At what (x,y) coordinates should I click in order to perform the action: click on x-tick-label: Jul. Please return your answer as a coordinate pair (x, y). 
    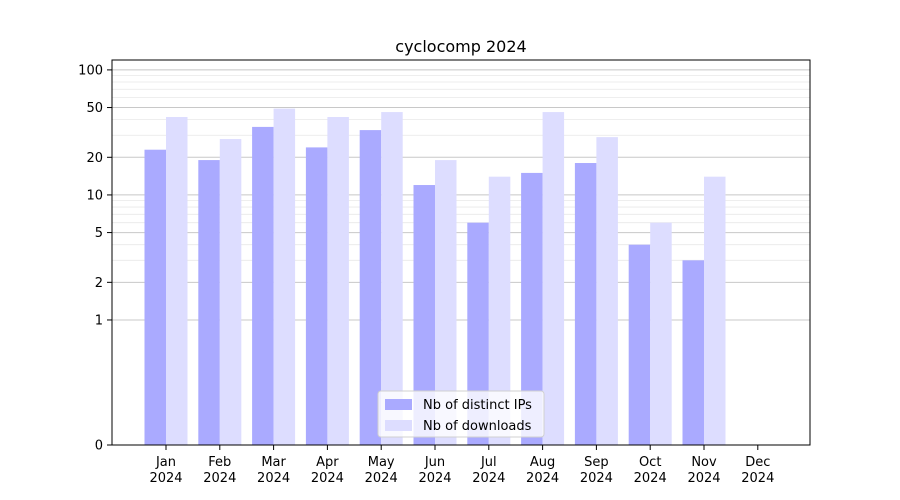
    Looking at the image, I should click on (488, 462).